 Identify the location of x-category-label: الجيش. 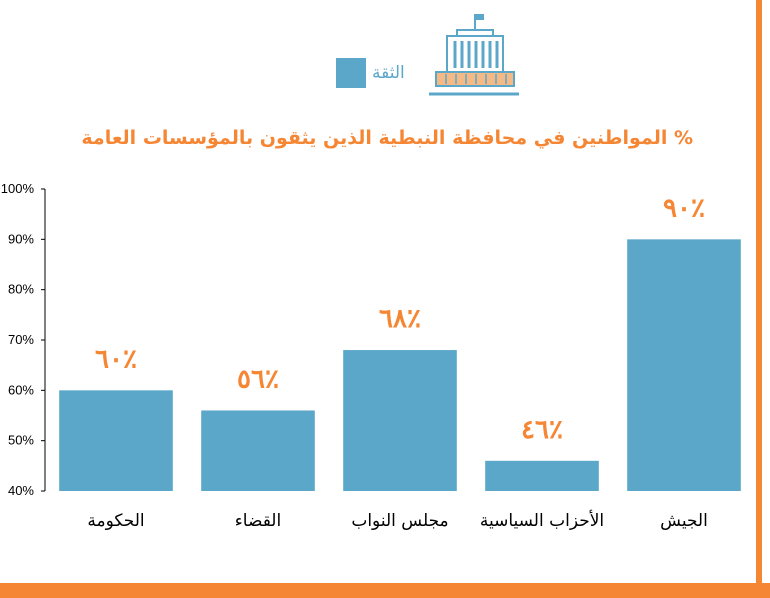
(684, 521).